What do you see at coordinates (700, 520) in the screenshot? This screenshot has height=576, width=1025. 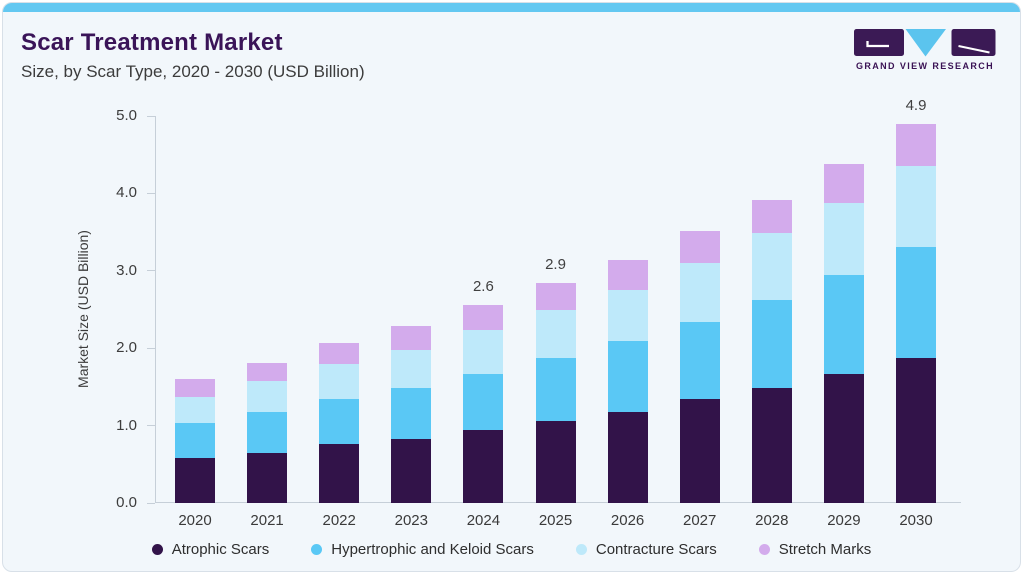 I see `x-tick-label: 2027` at bounding box center [700, 520].